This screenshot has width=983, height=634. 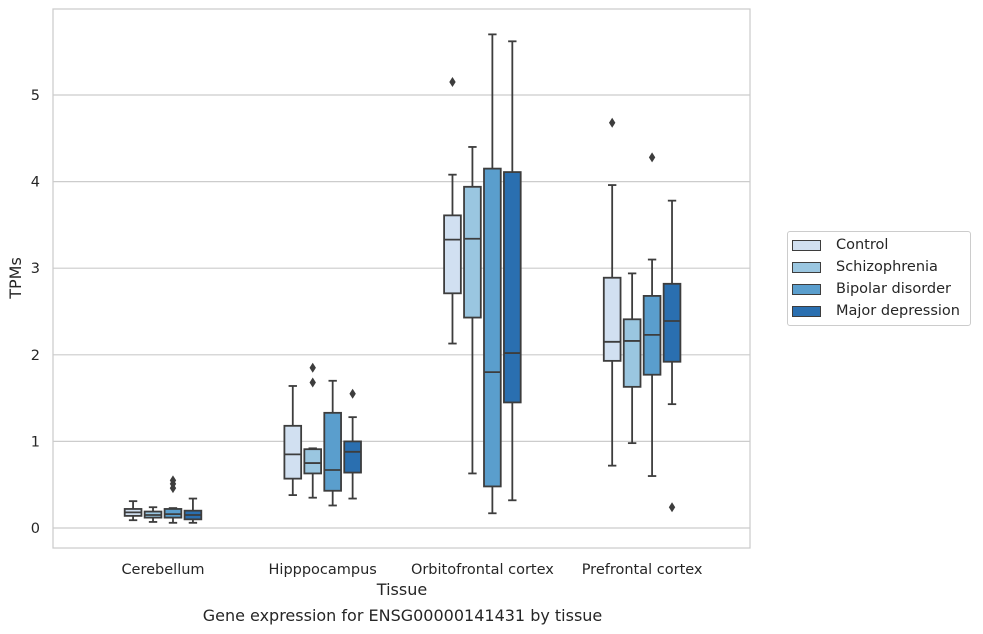 I want to click on box-orbitofrontal-cortex-major-depression, so click(x=512, y=271).